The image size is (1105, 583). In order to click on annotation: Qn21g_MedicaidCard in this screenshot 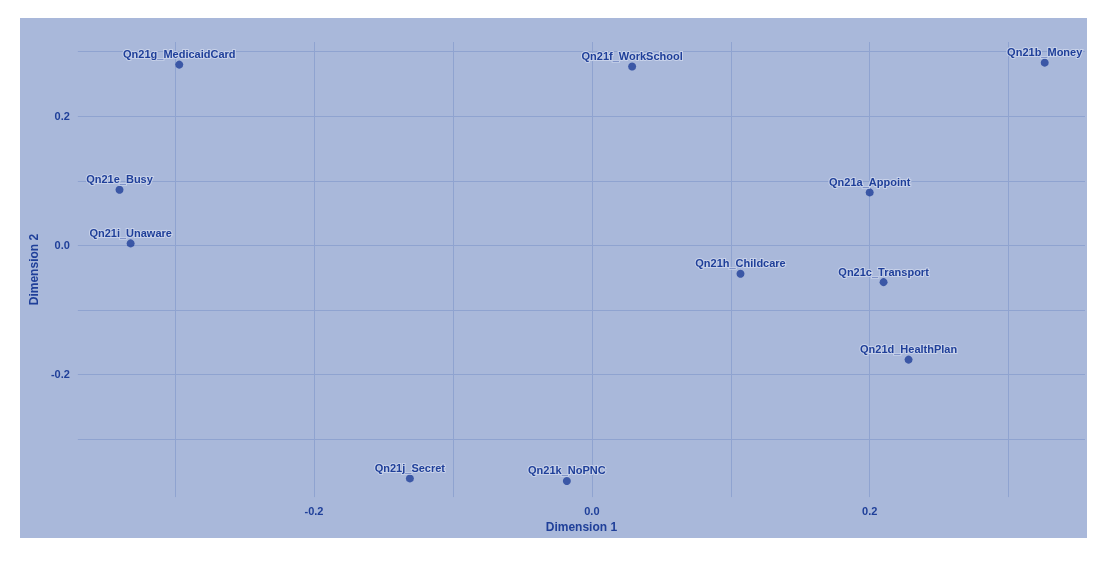, I will do `click(179, 54)`.